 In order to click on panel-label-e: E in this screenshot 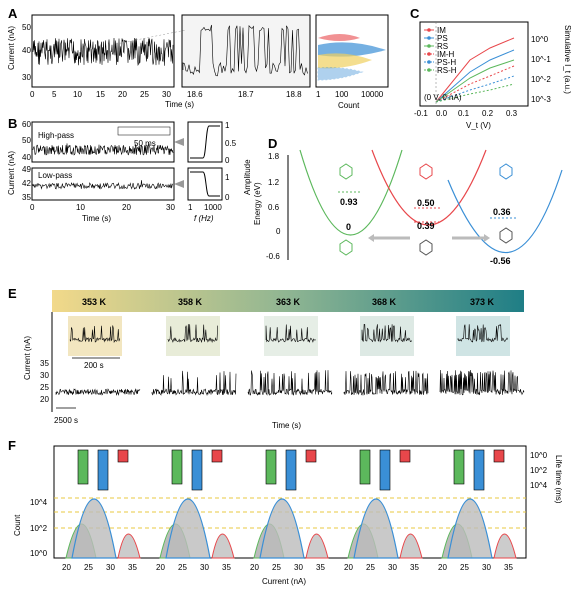, I will do `click(12, 293)`.